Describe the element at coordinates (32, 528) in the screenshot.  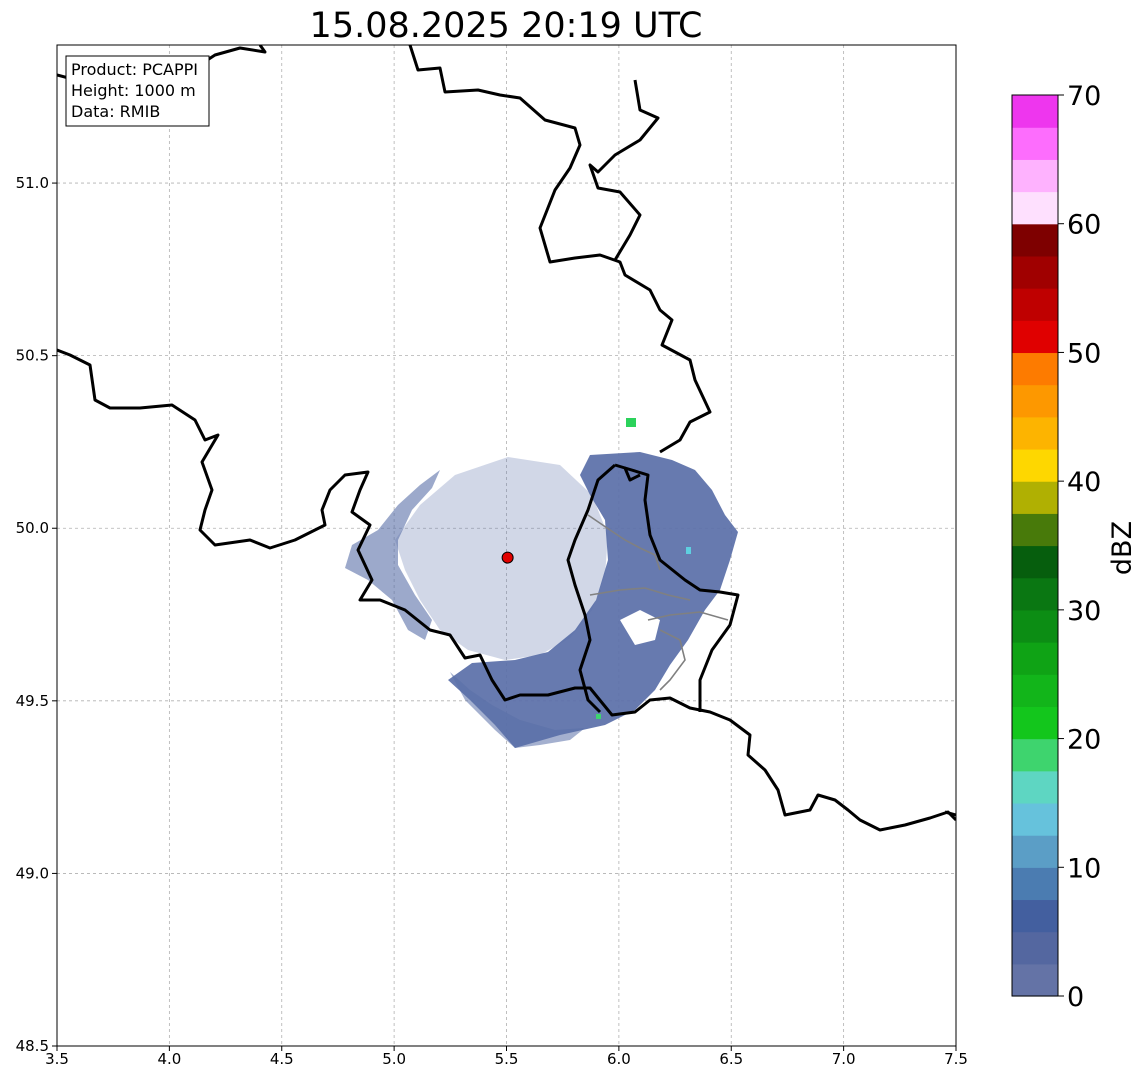
I see `y-tick-label: 50.0` at that location.